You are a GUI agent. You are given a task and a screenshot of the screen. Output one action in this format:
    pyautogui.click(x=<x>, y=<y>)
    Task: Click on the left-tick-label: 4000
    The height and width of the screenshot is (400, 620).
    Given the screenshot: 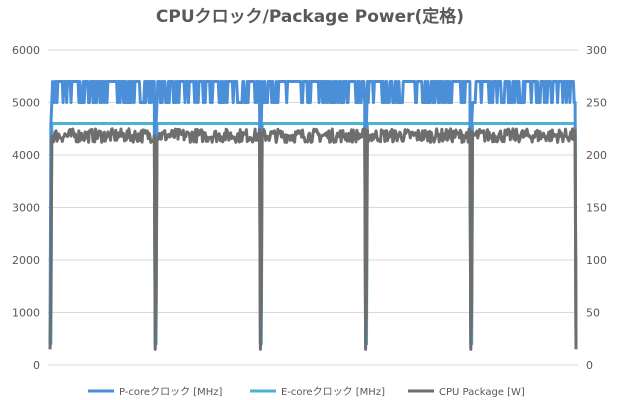 What is the action you would take?
    pyautogui.click(x=26, y=155)
    